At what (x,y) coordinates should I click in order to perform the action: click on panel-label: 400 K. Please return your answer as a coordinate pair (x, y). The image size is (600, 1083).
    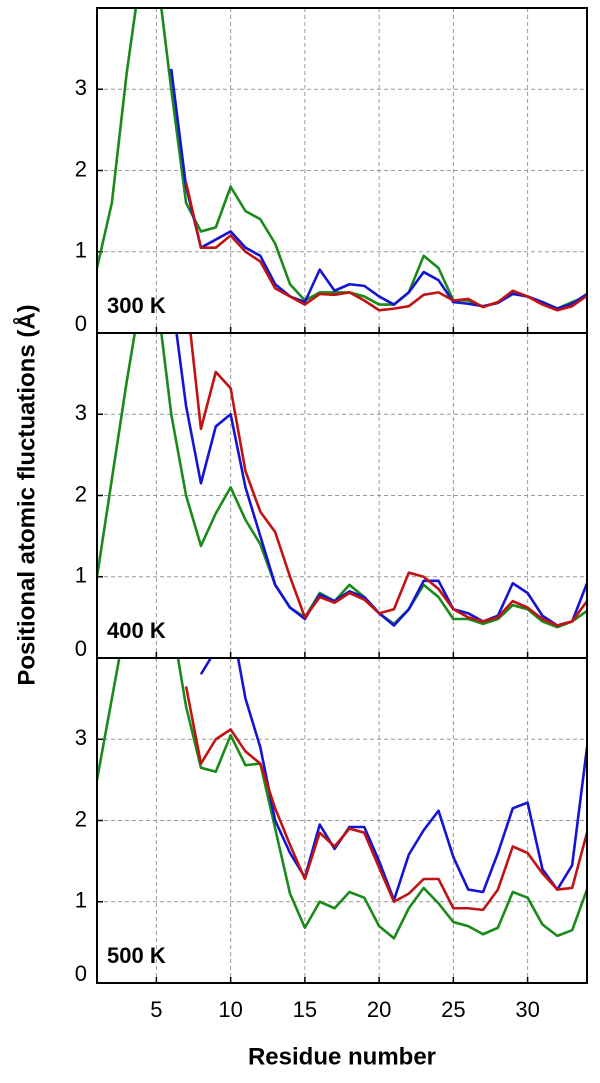
    Looking at the image, I should click on (136, 630).